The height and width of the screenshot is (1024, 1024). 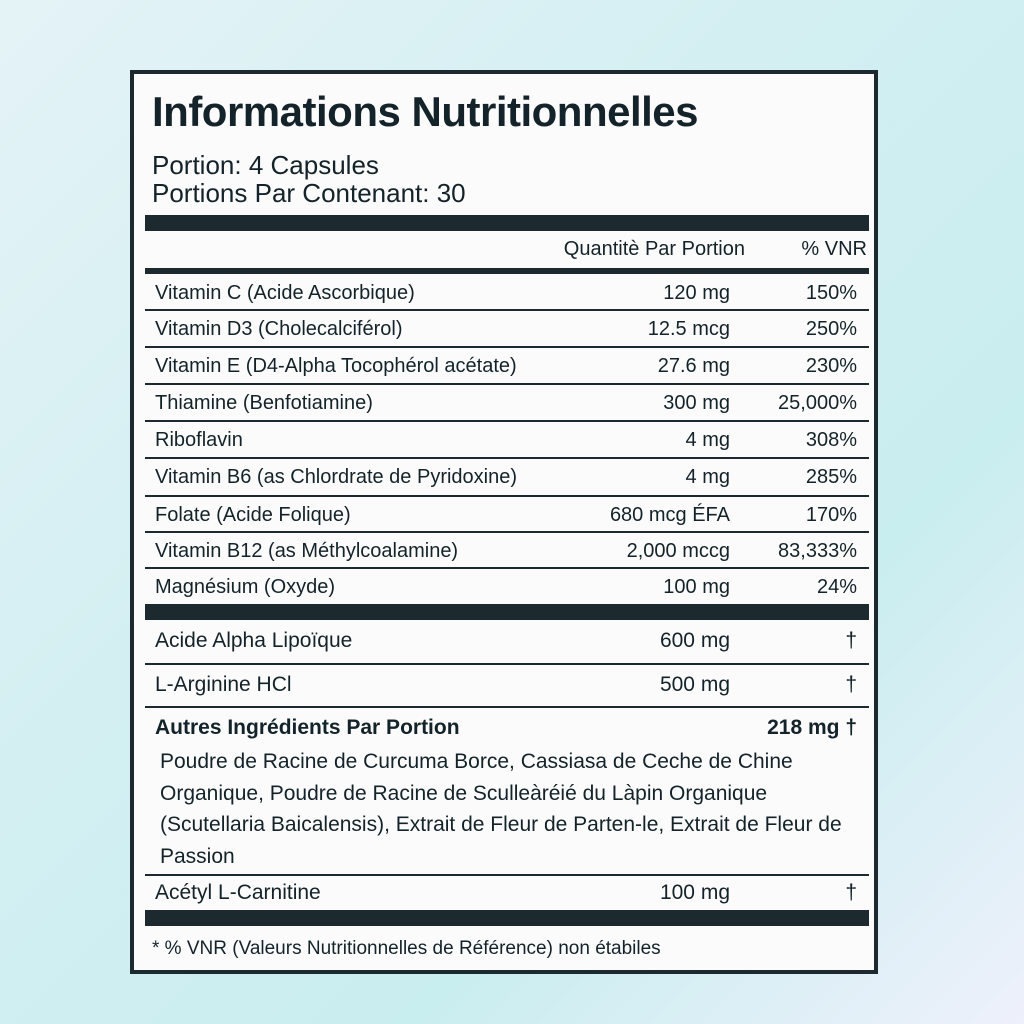 What do you see at coordinates (245, 587) in the screenshot?
I see `nutrient-name: Magnésium (Oxyde)` at bounding box center [245, 587].